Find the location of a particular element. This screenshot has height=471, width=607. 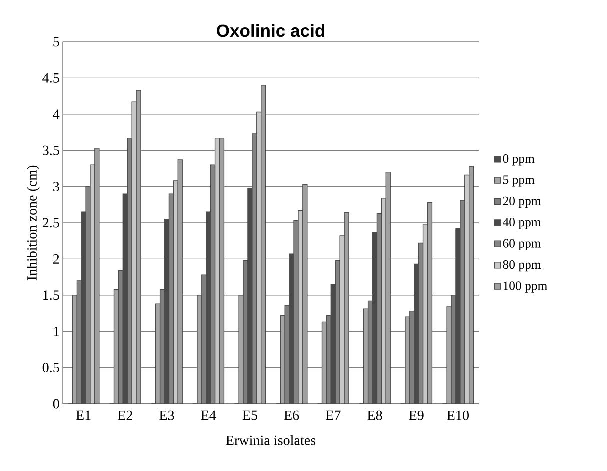

legend-label: 80 ppm is located at coordinates (522, 266).